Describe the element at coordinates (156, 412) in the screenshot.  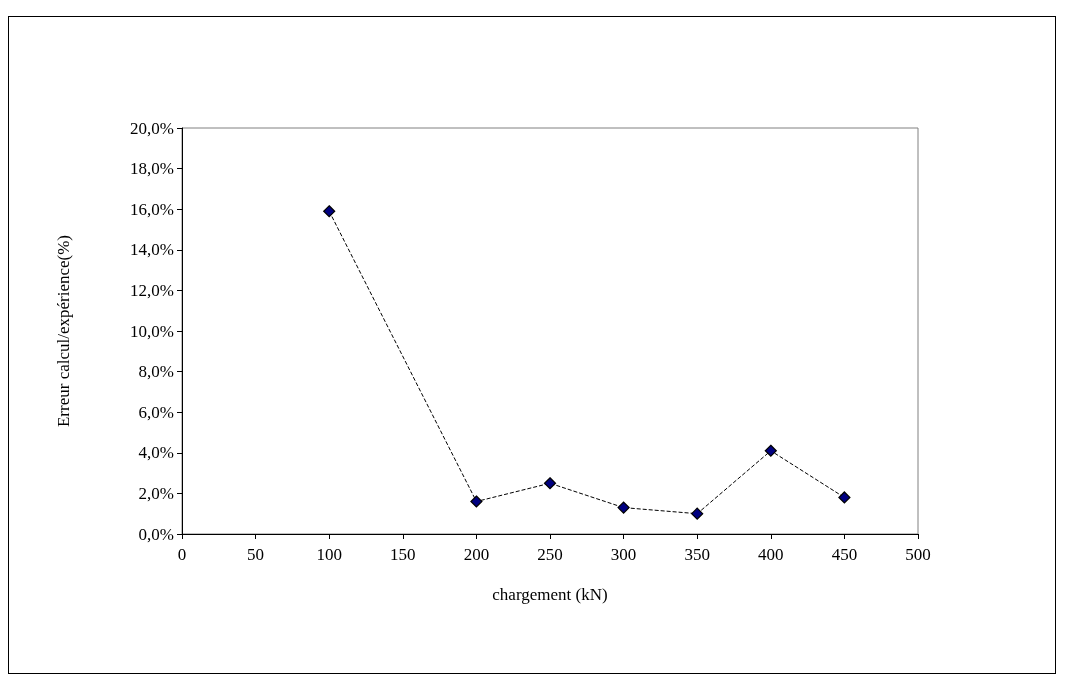
I see `y-tick-label: 6,0%` at that location.